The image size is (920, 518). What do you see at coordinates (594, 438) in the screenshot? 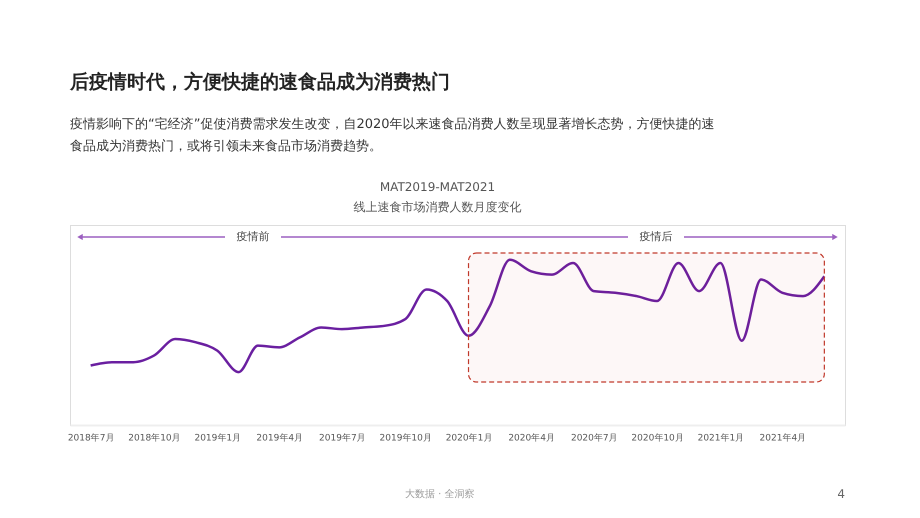
I see `x-tick-label: 2020年7月` at bounding box center [594, 438].